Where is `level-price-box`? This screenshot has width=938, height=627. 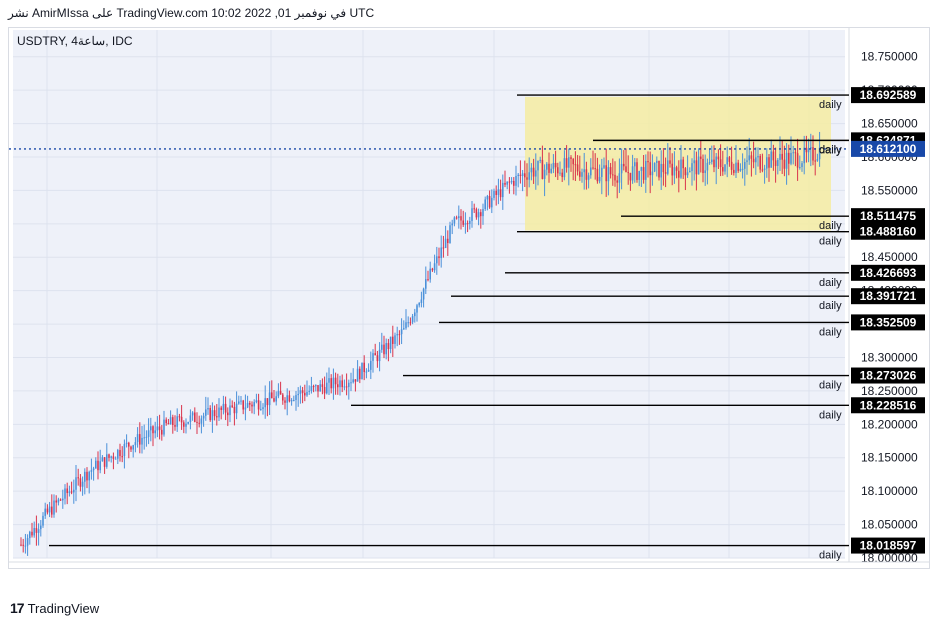
level-price-box is located at coordinates (888, 322).